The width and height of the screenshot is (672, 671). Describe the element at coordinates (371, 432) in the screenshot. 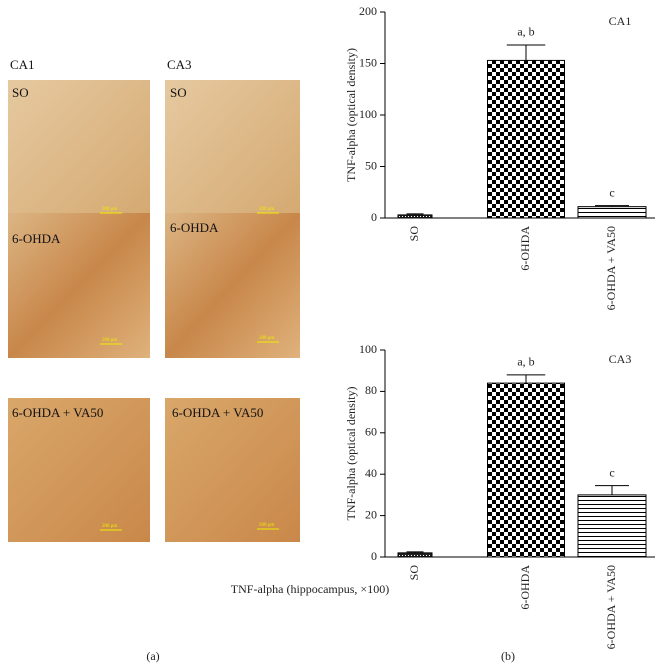

I see `y-tick-label: 60` at that location.